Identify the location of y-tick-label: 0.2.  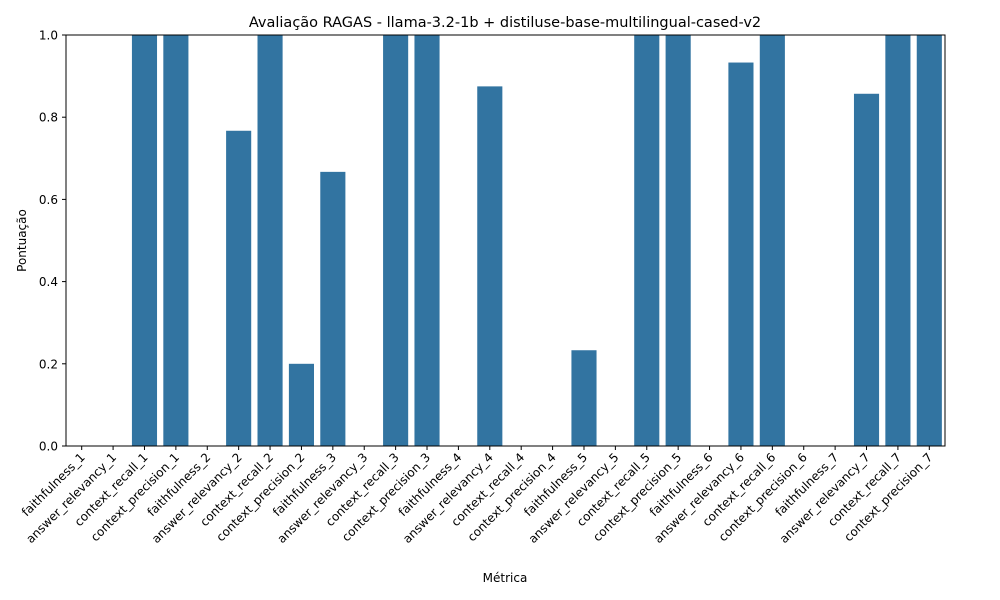
(48, 364).